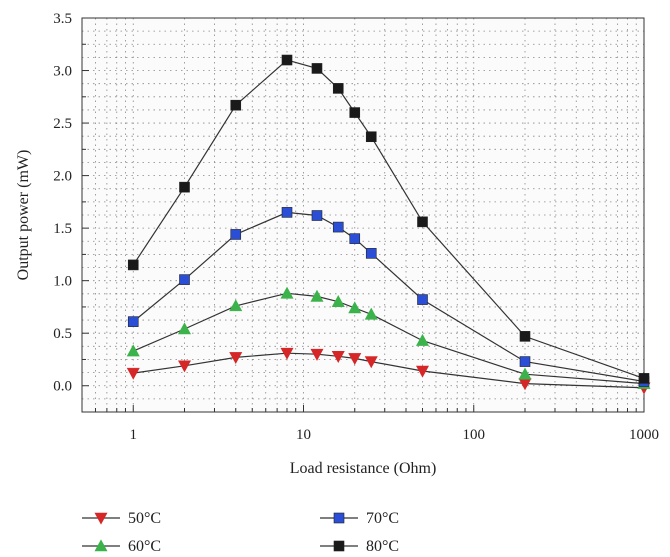  What do you see at coordinates (121, 518) in the screenshot?
I see `legend-item: 50°C` at bounding box center [121, 518].